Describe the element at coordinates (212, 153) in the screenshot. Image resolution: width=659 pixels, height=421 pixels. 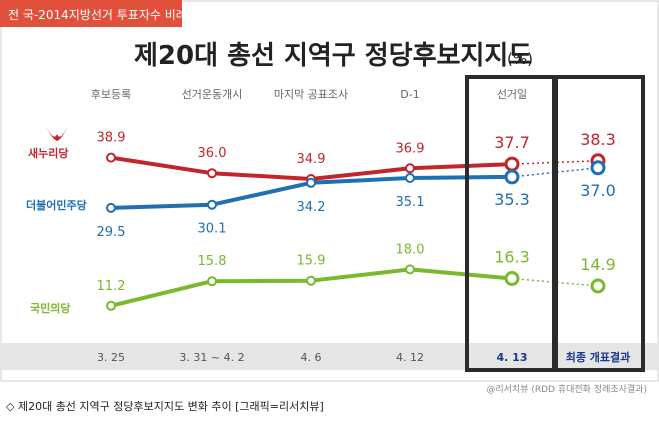
I see `value-label-saenuri: 36.0` at that location.